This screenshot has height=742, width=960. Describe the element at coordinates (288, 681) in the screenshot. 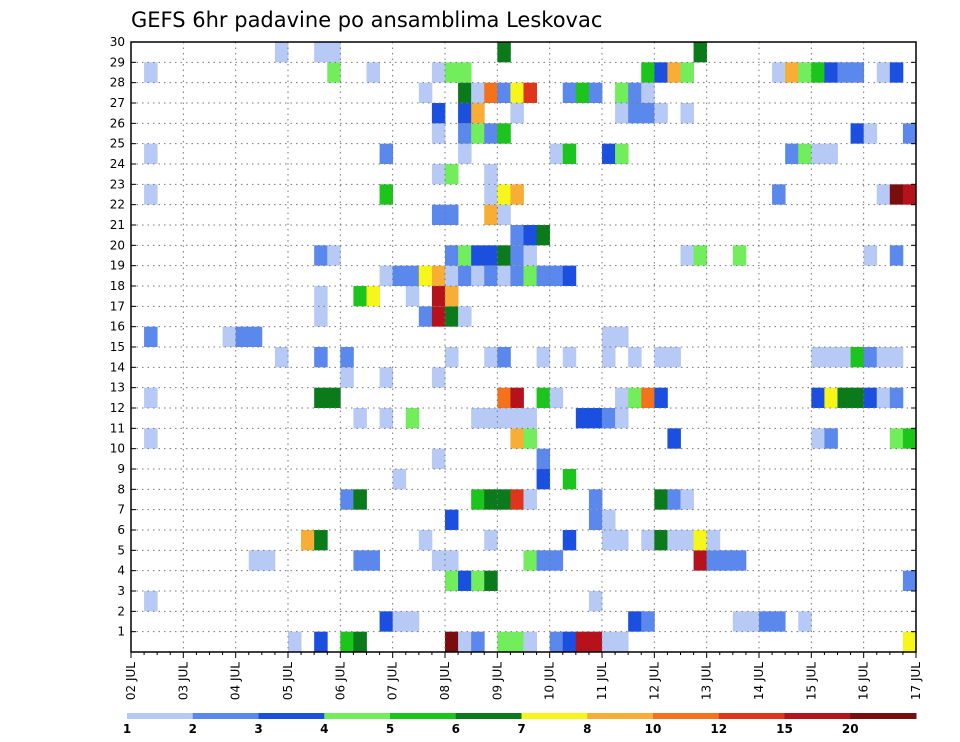

I see `x-tick-label: 05 JUL` at that location.